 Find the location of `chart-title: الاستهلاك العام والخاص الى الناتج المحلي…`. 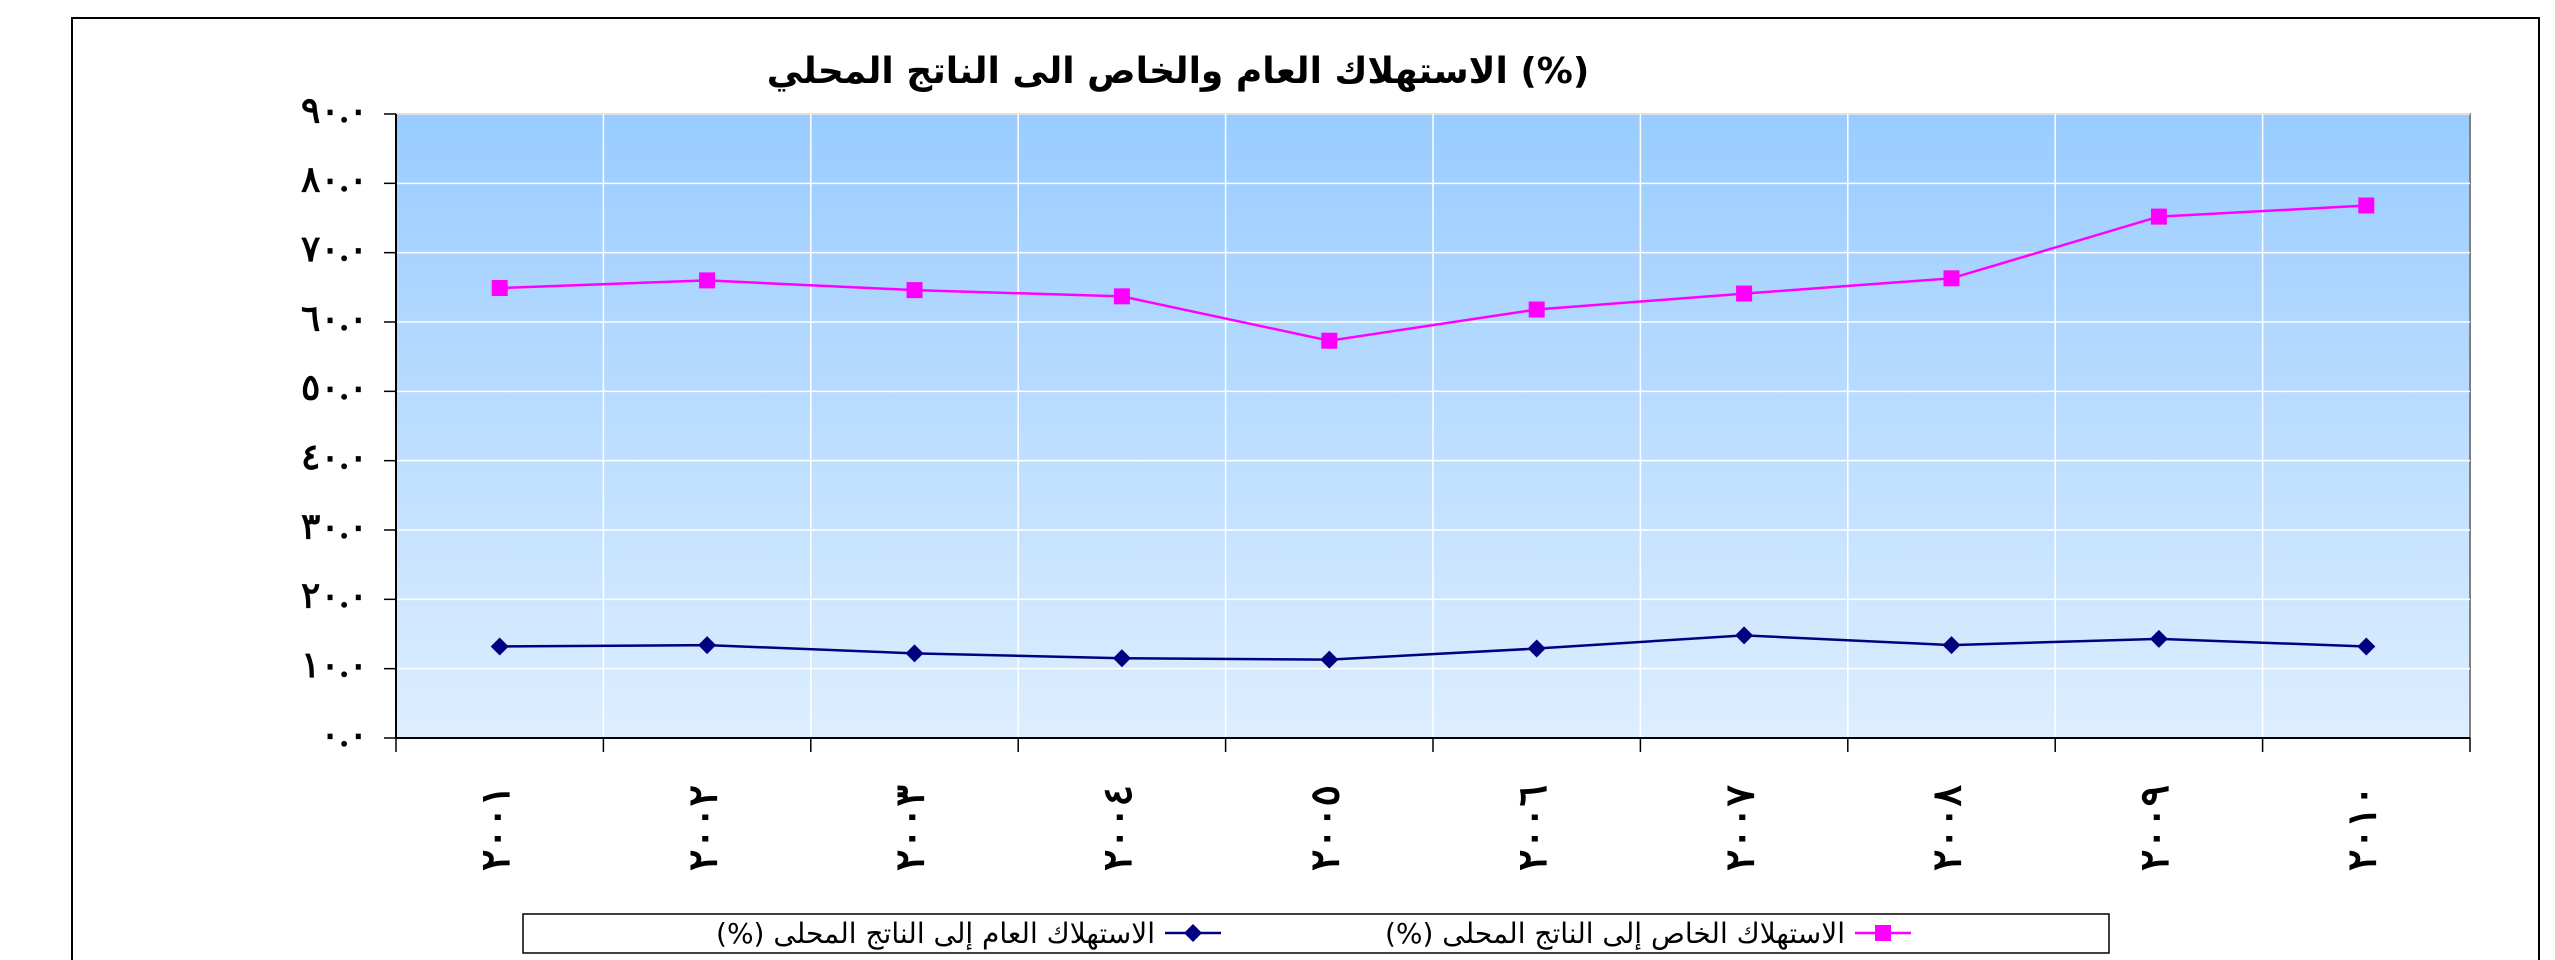

chart-title: الاستهلاك العام والخاص الى الناتج المحلي… is located at coordinates (1178, 71).